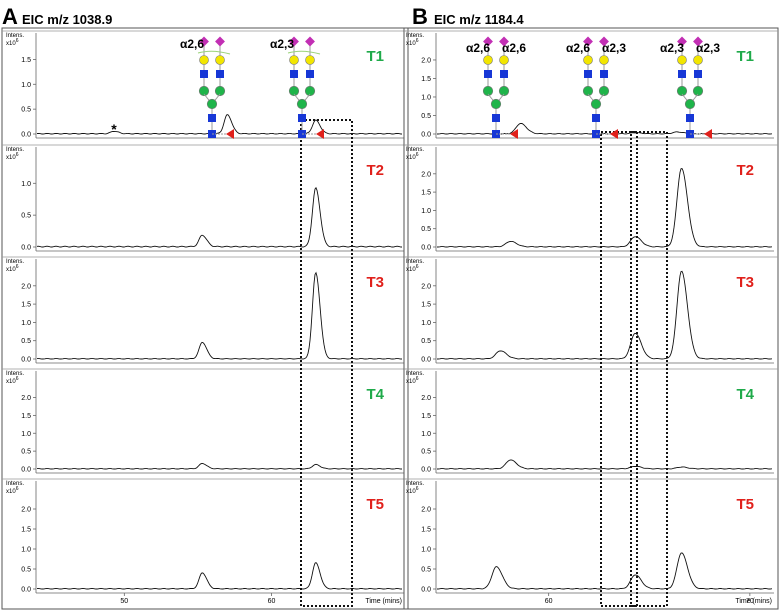 The height and width of the screenshot is (613, 780). I want to click on panel-b-letter: B, so click(420, 16).